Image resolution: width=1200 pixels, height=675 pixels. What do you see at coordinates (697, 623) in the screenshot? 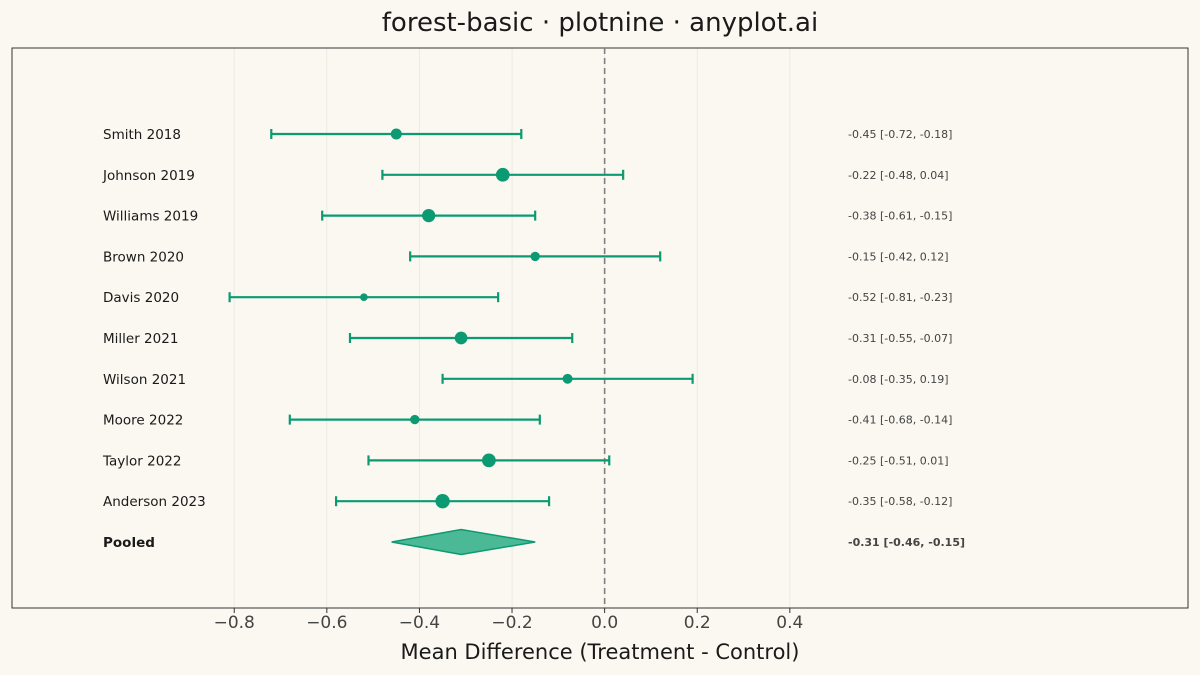
I see `x-tick-label: 0.2` at bounding box center [697, 623].